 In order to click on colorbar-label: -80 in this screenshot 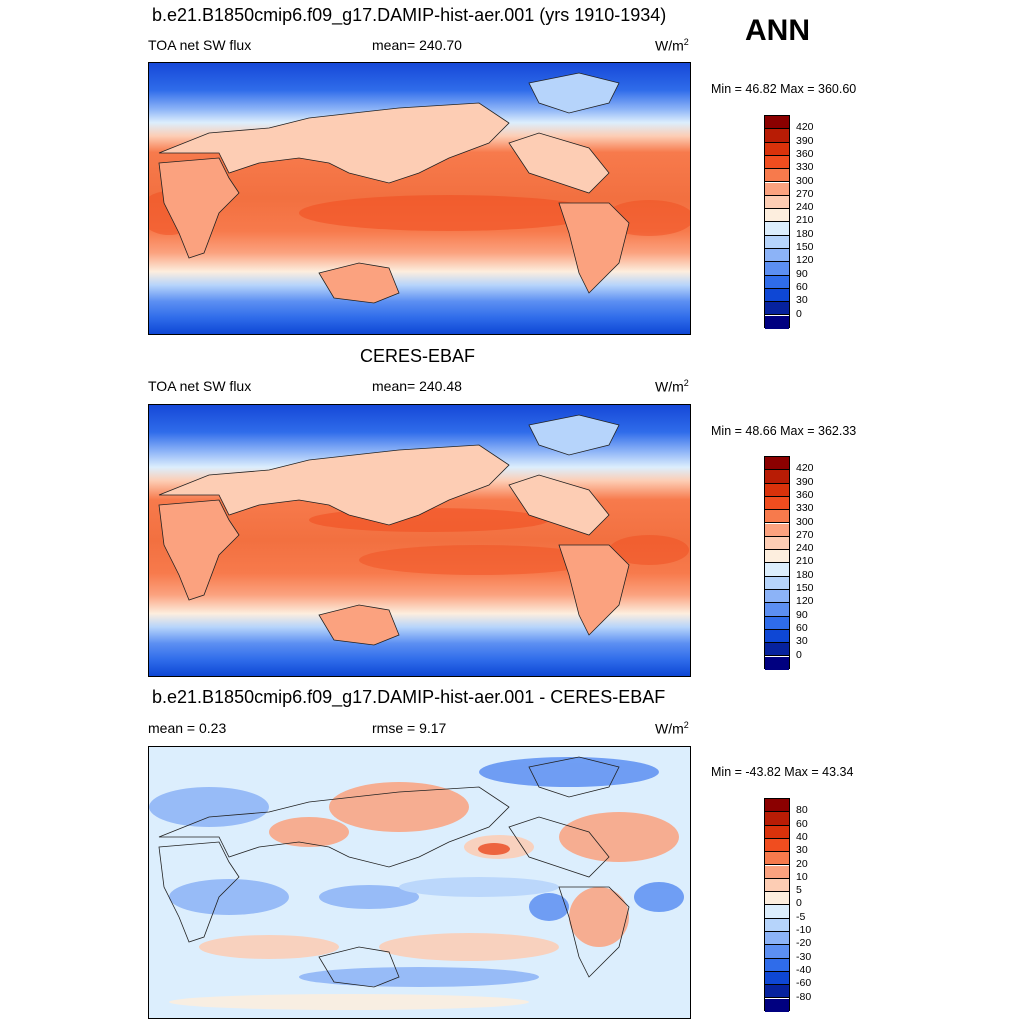, I will do `click(804, 996)`.